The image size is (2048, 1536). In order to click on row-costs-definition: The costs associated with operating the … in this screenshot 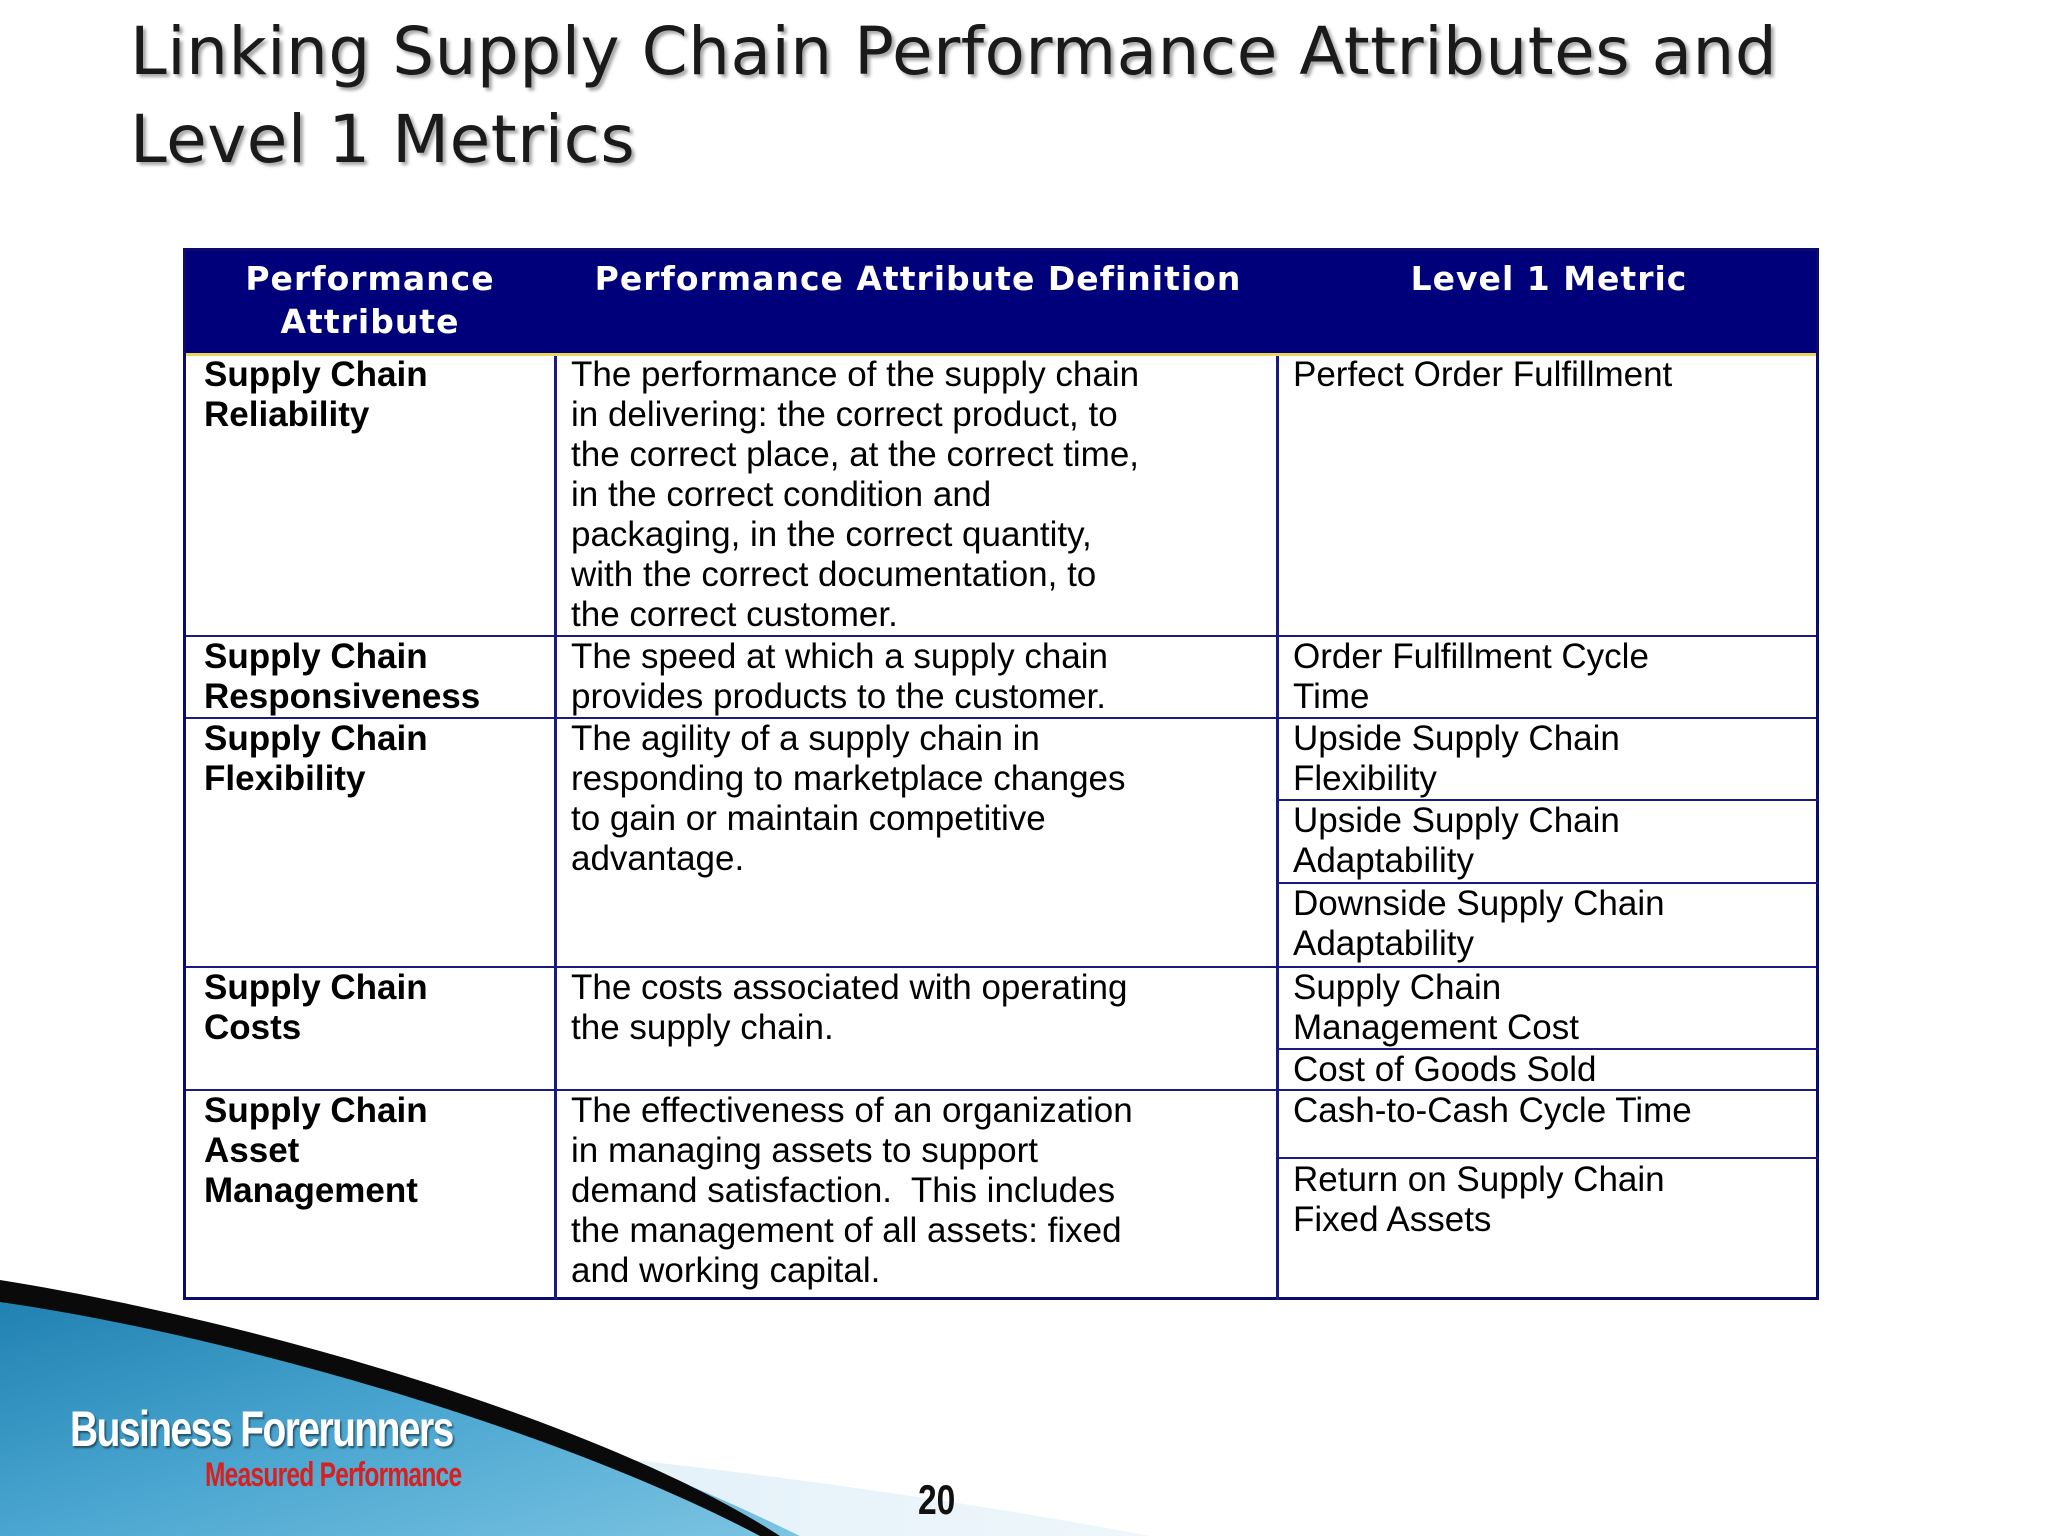, I will do `click(849, 1008)`.